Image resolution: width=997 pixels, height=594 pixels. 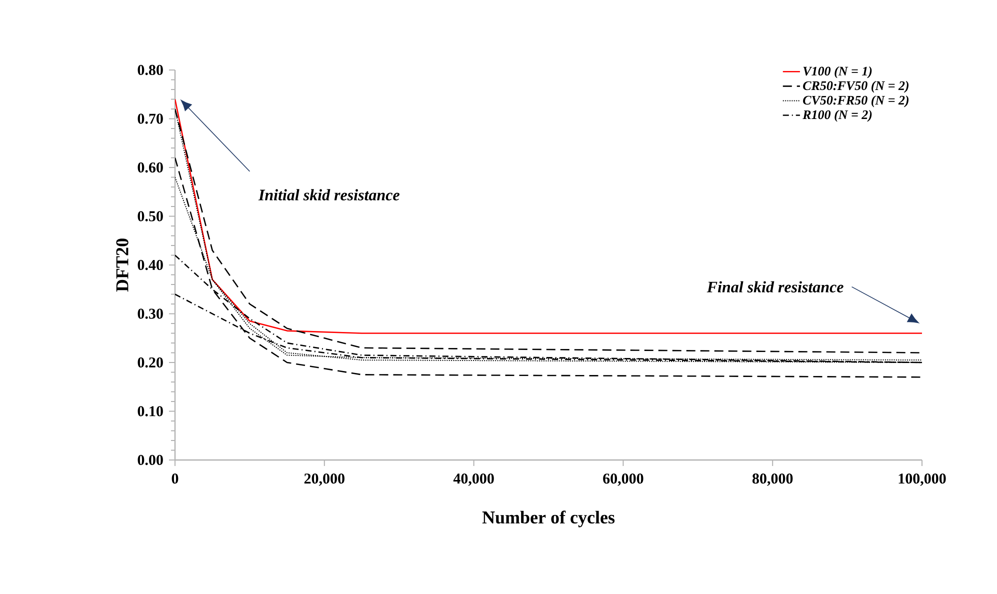 What do you see at coordinates (922, 480) in the screenshot?
I see `x-tick-label: 100,000` at bounding box center [922, 480].